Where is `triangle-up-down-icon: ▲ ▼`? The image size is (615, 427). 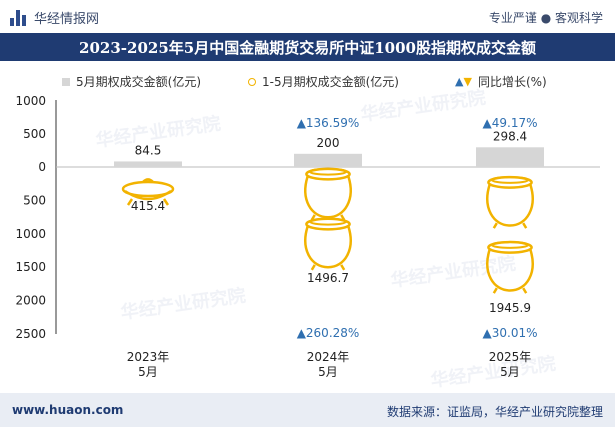
triangle-up-down-icon: ▲ ▼ is located at coordinates (463, 81).